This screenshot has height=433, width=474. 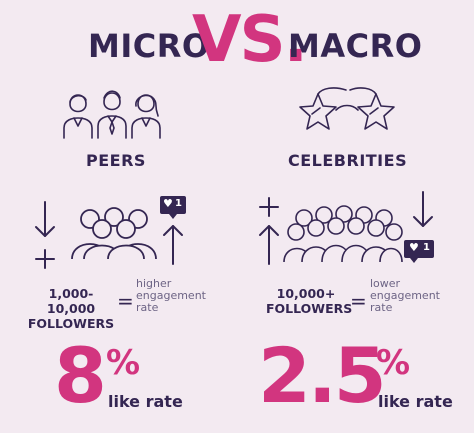 What do you see at coordinates (415, 401) in the screenshot?
I see `macro-like-rate-label: like rate` at bounding box center [415, 401].